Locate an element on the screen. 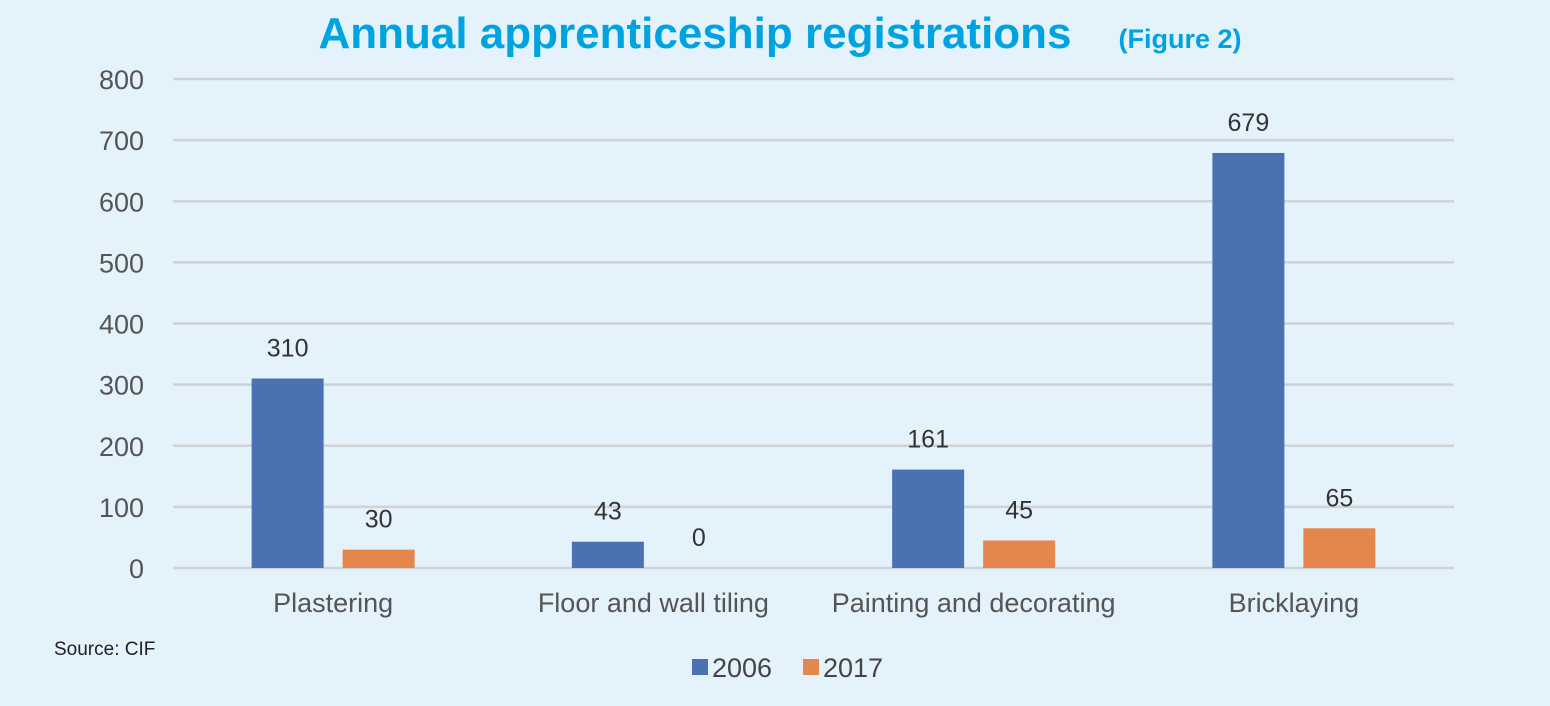 This screenshot has width=1550, height=706. y-axis-ticks: 0 100 200 300 400 500 600 700 800 is located at coordinates (121, 324).